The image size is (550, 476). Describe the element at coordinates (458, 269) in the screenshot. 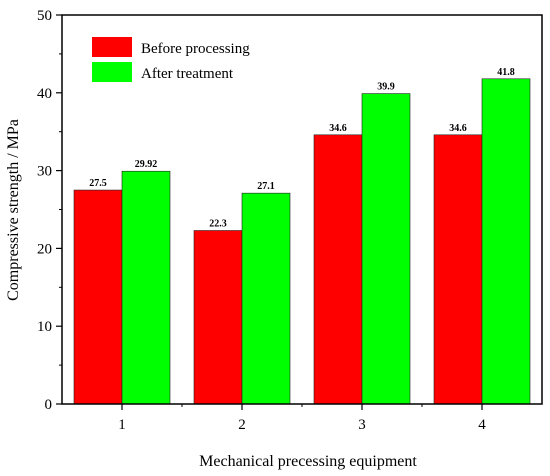

I see `bar-series1-cat4` at that location.